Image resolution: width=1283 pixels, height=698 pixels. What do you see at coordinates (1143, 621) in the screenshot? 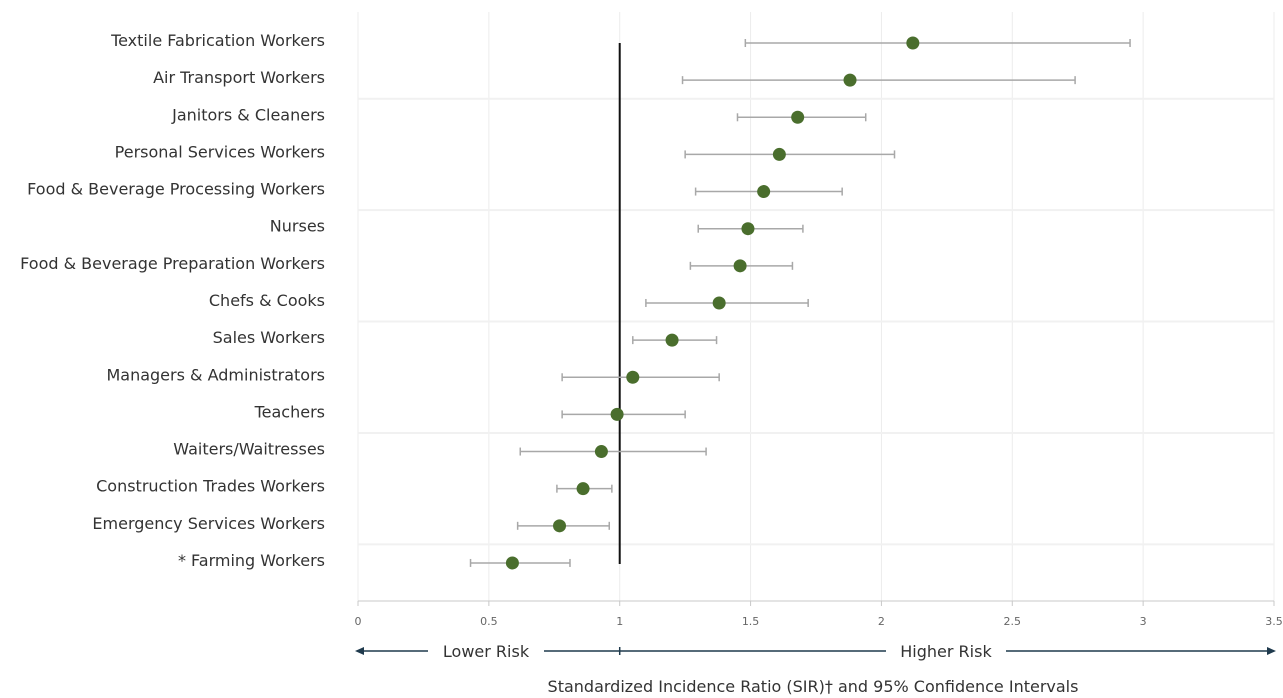
I see `x-tick-label: 3` at bounding box center [1143, 621].